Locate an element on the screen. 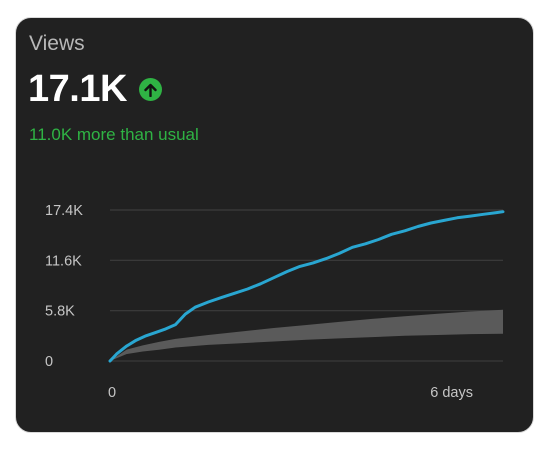 Image resolution: width=550 pixels, height=450 pixels. typical-range-band is located at coordinates (306, 335).